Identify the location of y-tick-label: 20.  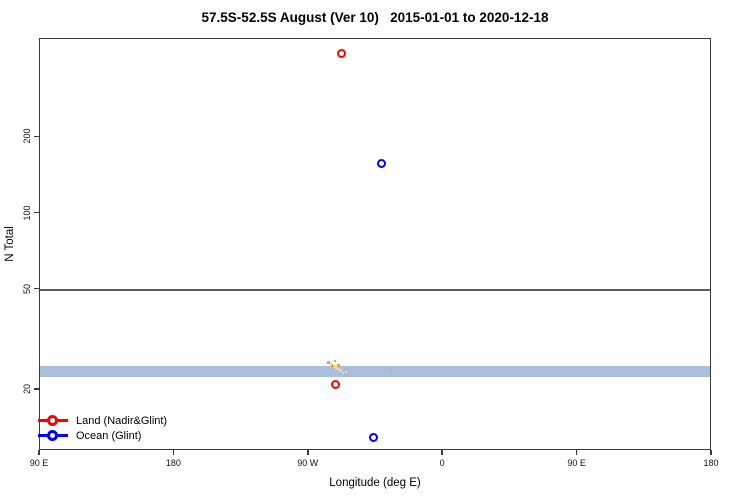
(27, 389).